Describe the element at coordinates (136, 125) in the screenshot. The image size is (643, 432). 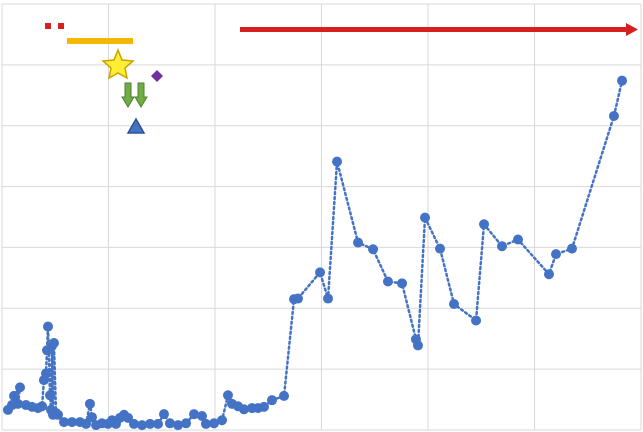
I see `triangle` at that location.